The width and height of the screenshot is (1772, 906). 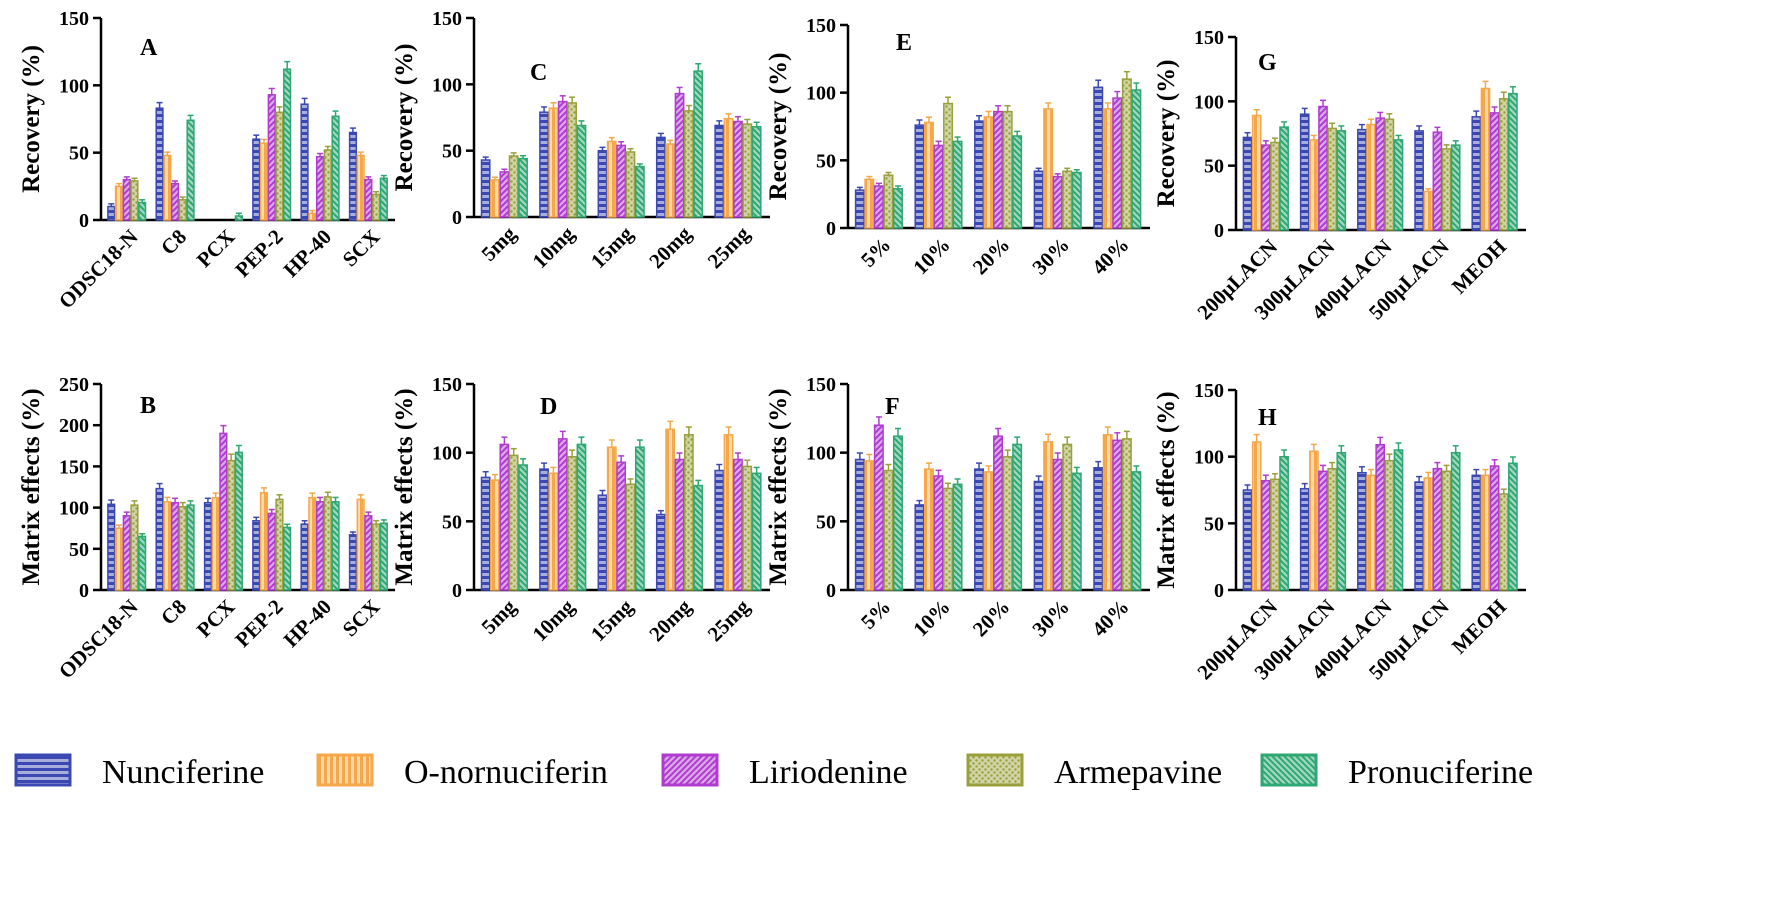 What do you see at coordinates (74, 426) in the screenshot?
I see `y-tick-label: 200` at bounding box center [74, 426].